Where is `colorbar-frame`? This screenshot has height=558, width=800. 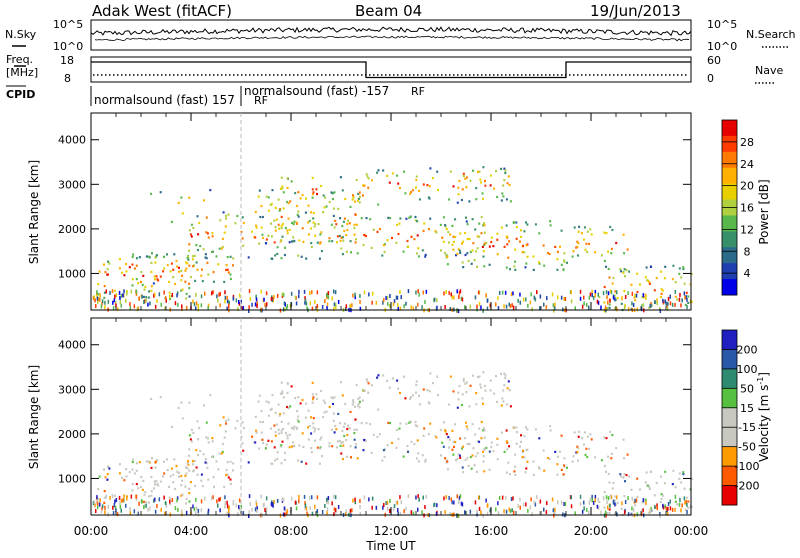
colorbar-frame is located at coordinates (729, 417).